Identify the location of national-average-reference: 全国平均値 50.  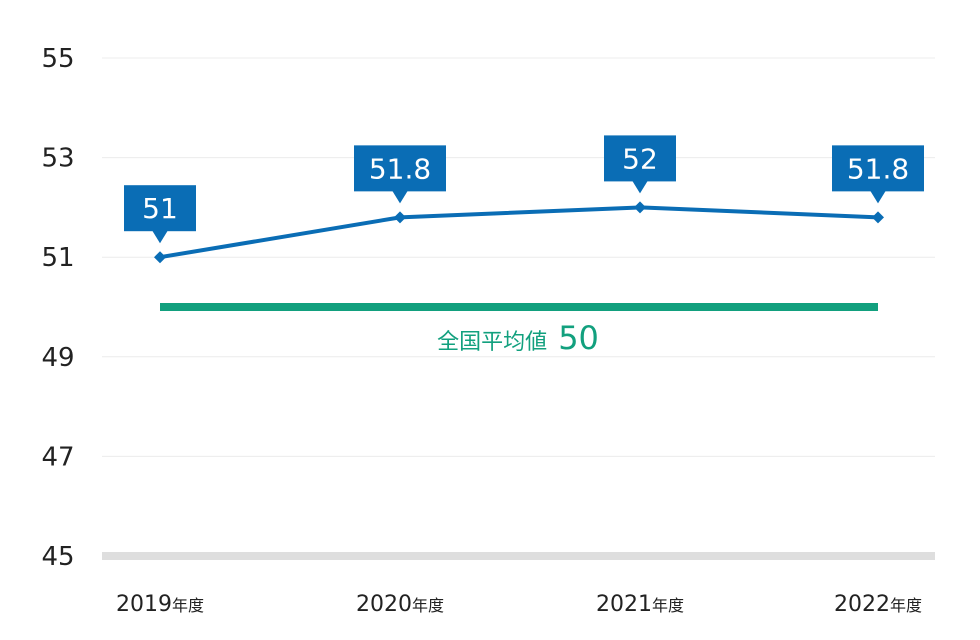
(519, 330).